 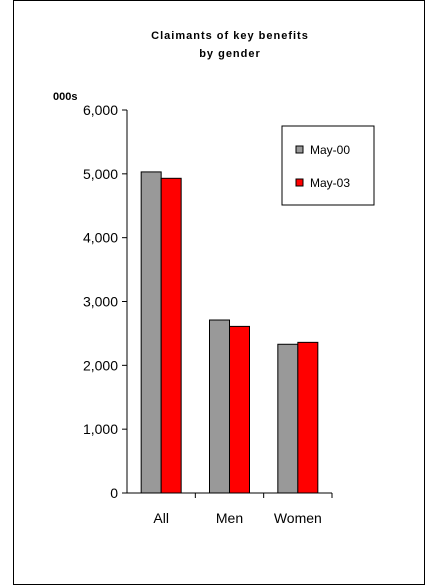 What do you see at coordinates (298, 518) in the screenshot?
I see `x-category-label: Women` at bounding box center [298, 518].